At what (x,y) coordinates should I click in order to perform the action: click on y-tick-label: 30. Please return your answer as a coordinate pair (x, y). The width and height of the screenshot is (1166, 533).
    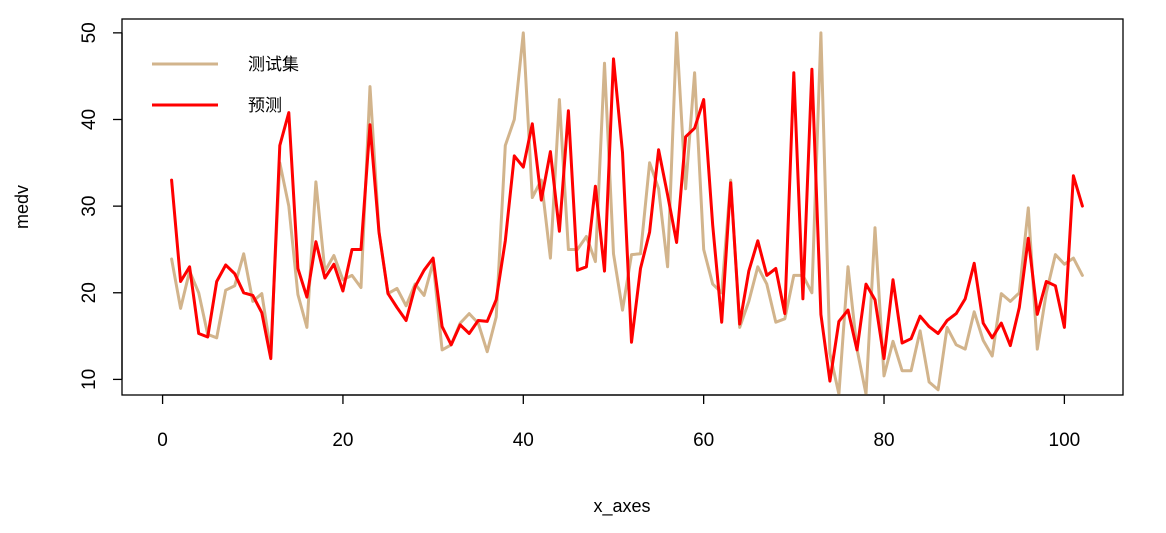
    Looking at the image, I should click on (89, 206).